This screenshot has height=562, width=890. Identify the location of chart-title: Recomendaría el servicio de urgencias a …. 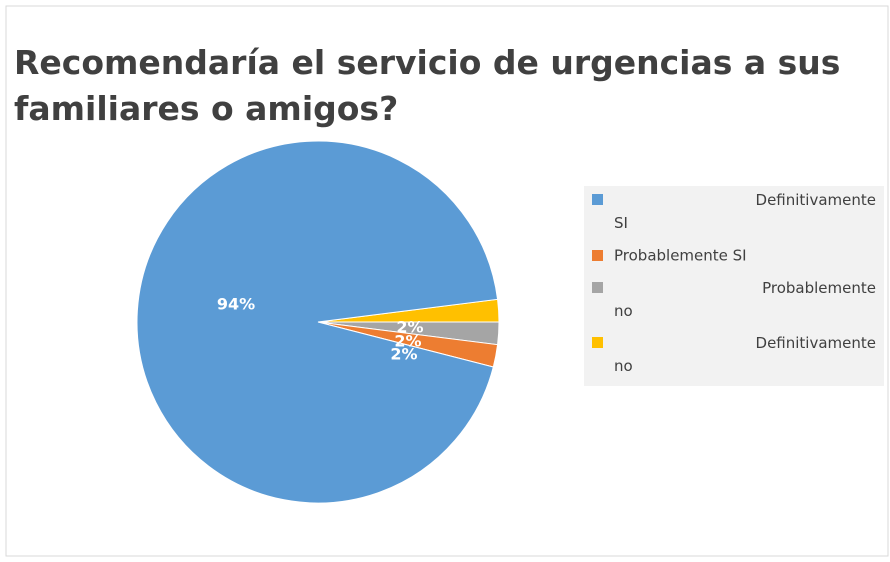
(427, 85).